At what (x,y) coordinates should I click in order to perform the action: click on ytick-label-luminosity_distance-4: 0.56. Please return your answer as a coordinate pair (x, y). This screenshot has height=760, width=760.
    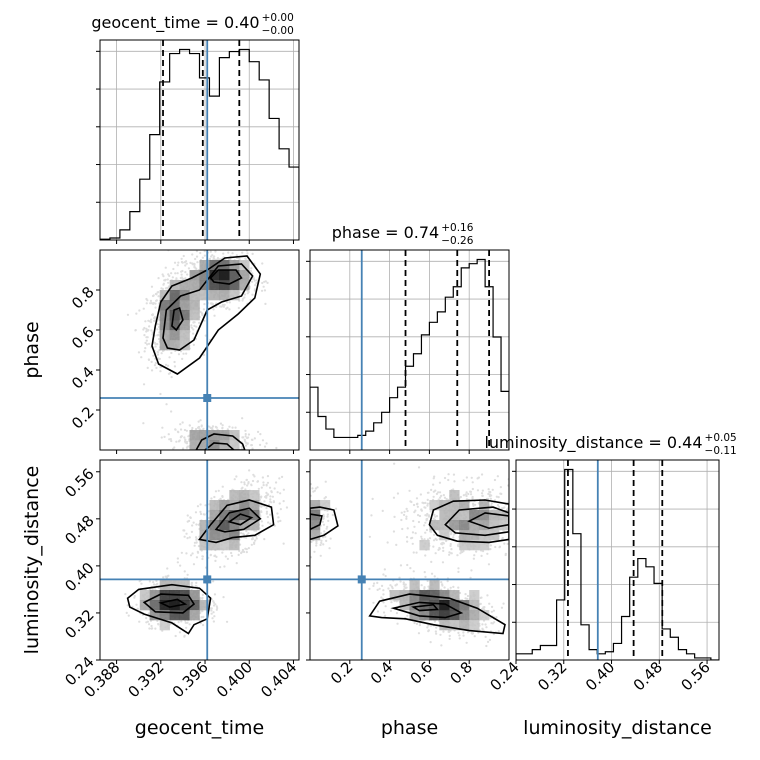
    Looking at the image, I should click on (79, 483).